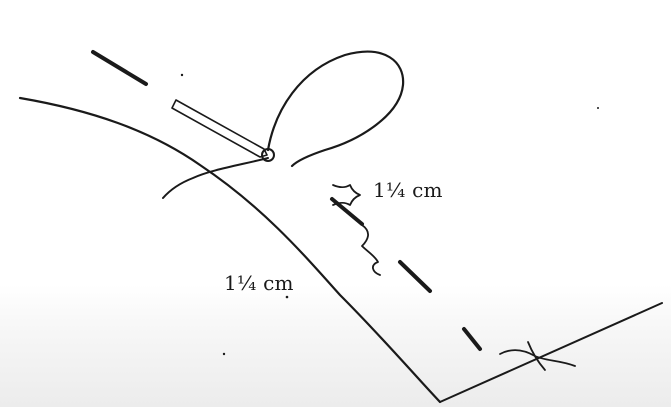 This screenshot has width=671, height=407. What do you see at coordinates (119, 68) in the screenshot?
I see `stitch-dash-top-left` at bounding box center [119, 68].